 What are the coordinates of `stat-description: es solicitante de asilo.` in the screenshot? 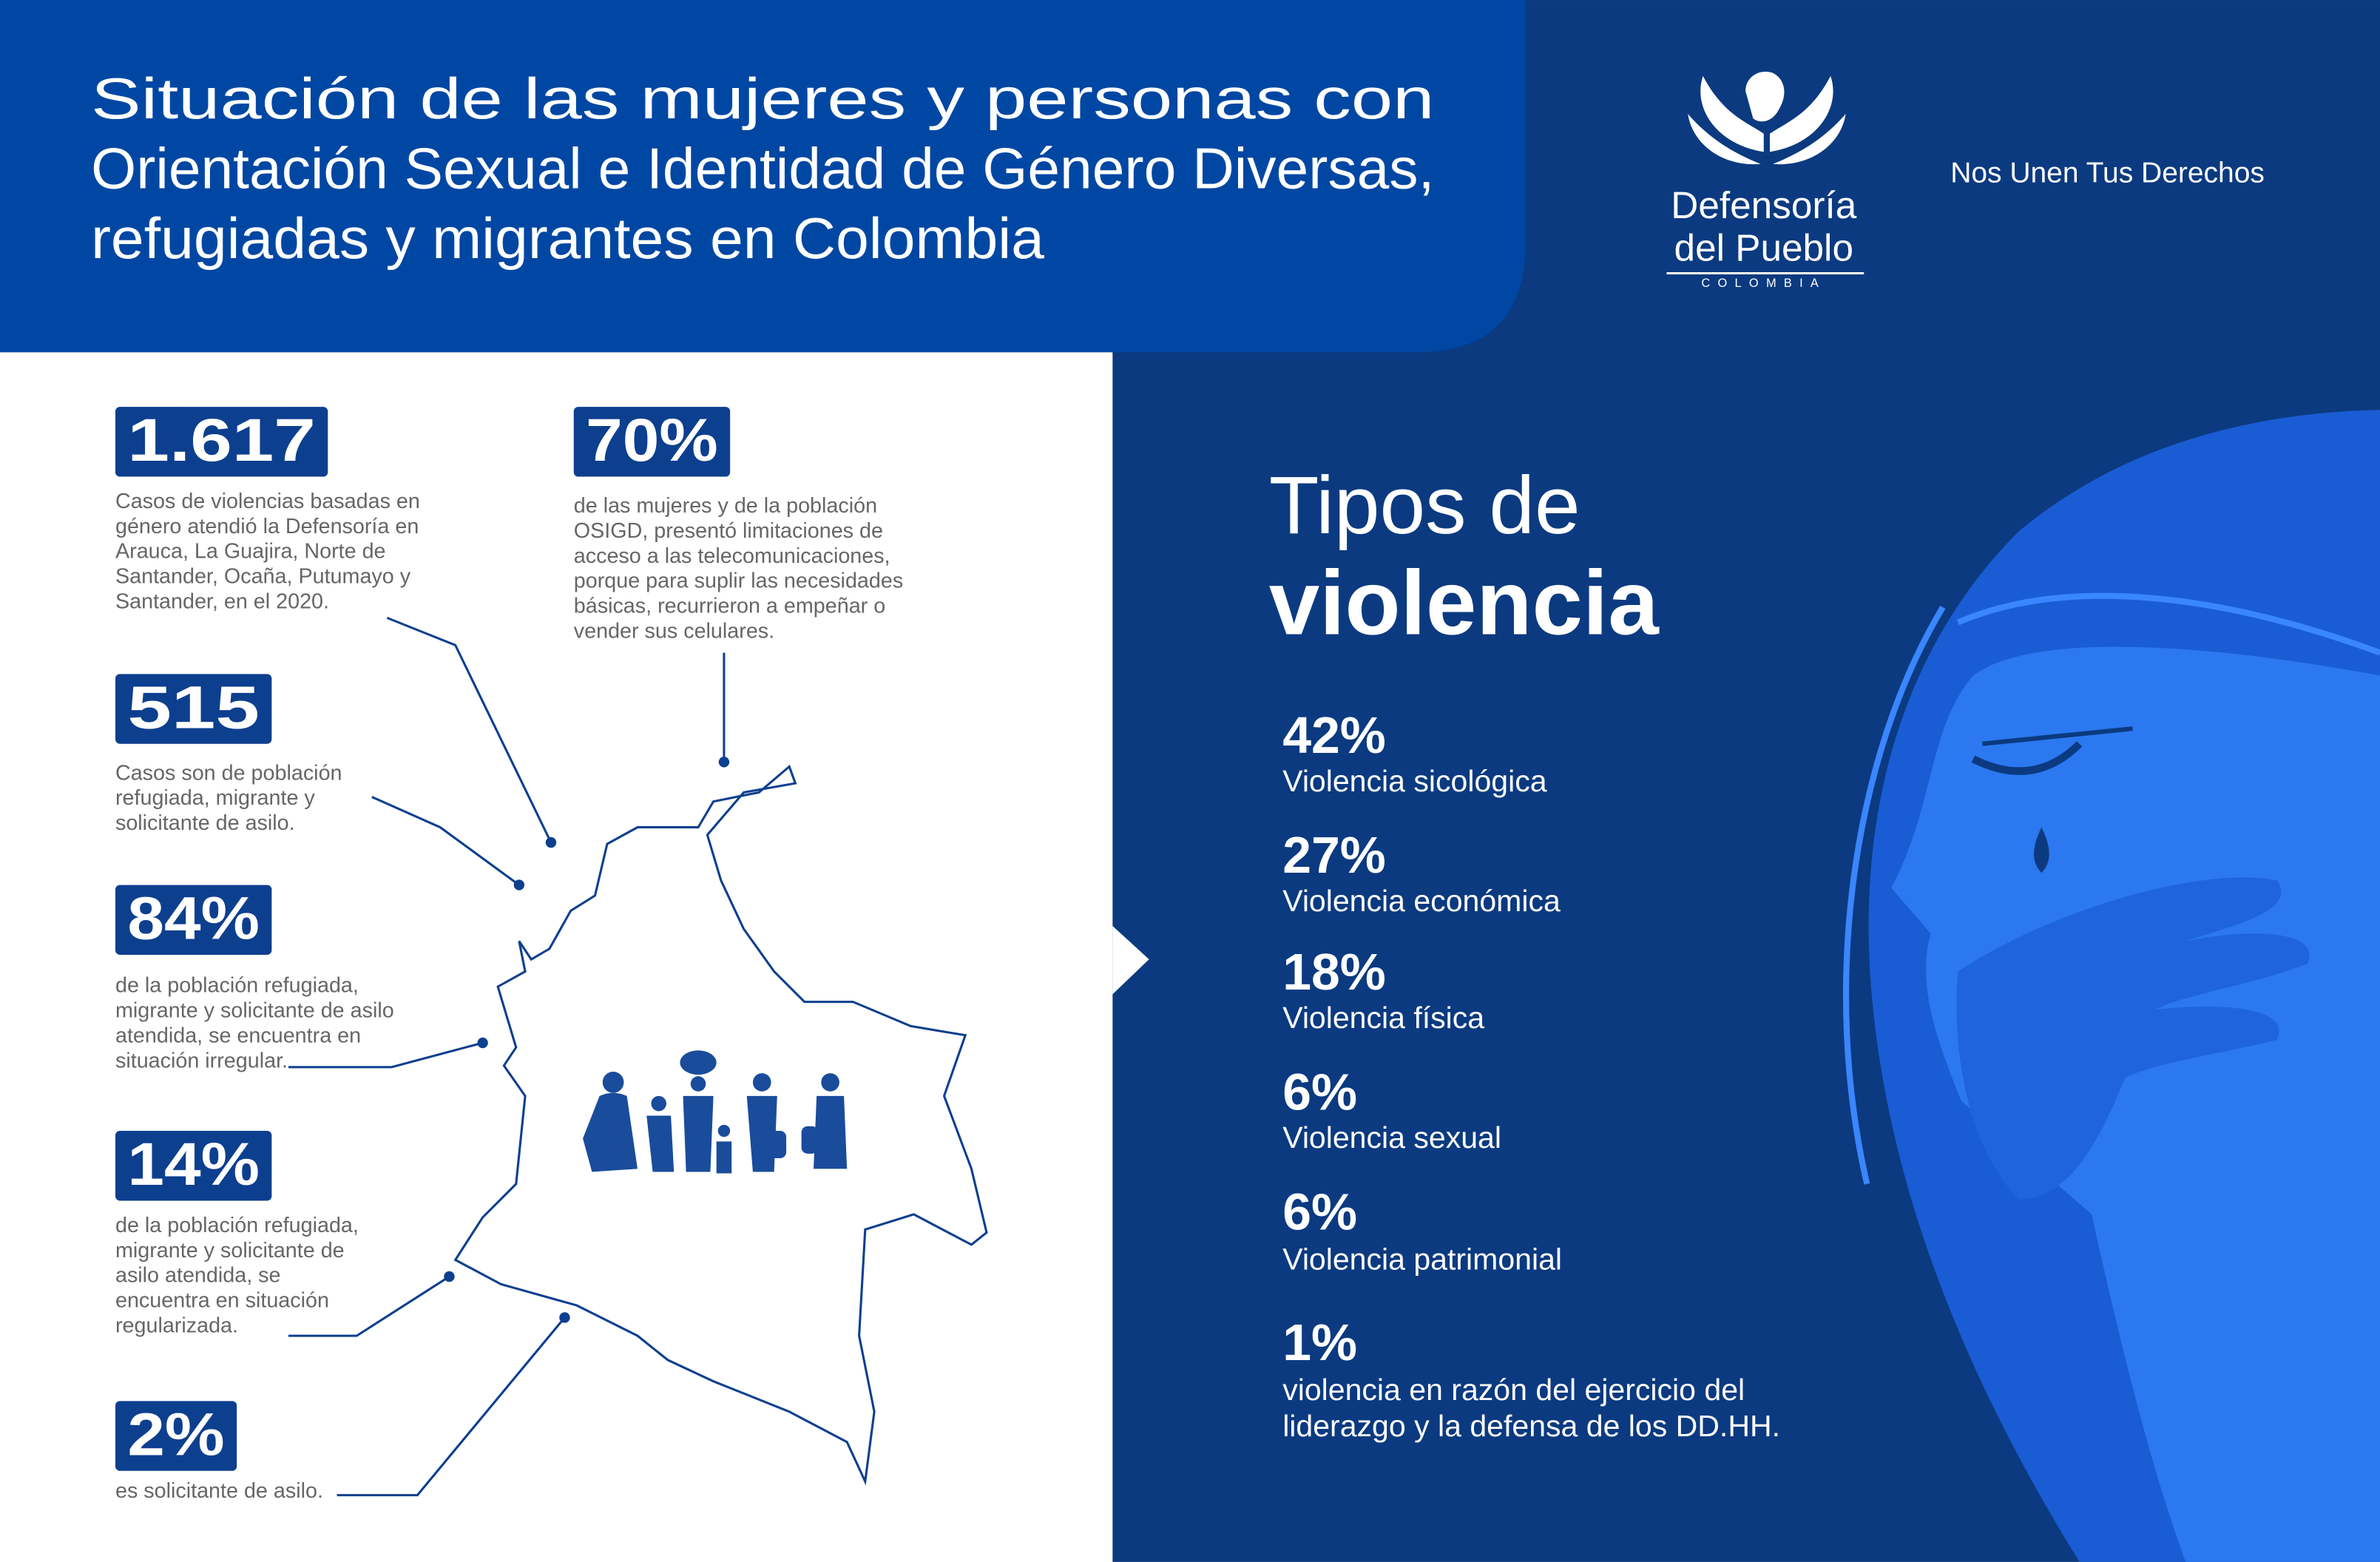 It's located at (219, 1491).